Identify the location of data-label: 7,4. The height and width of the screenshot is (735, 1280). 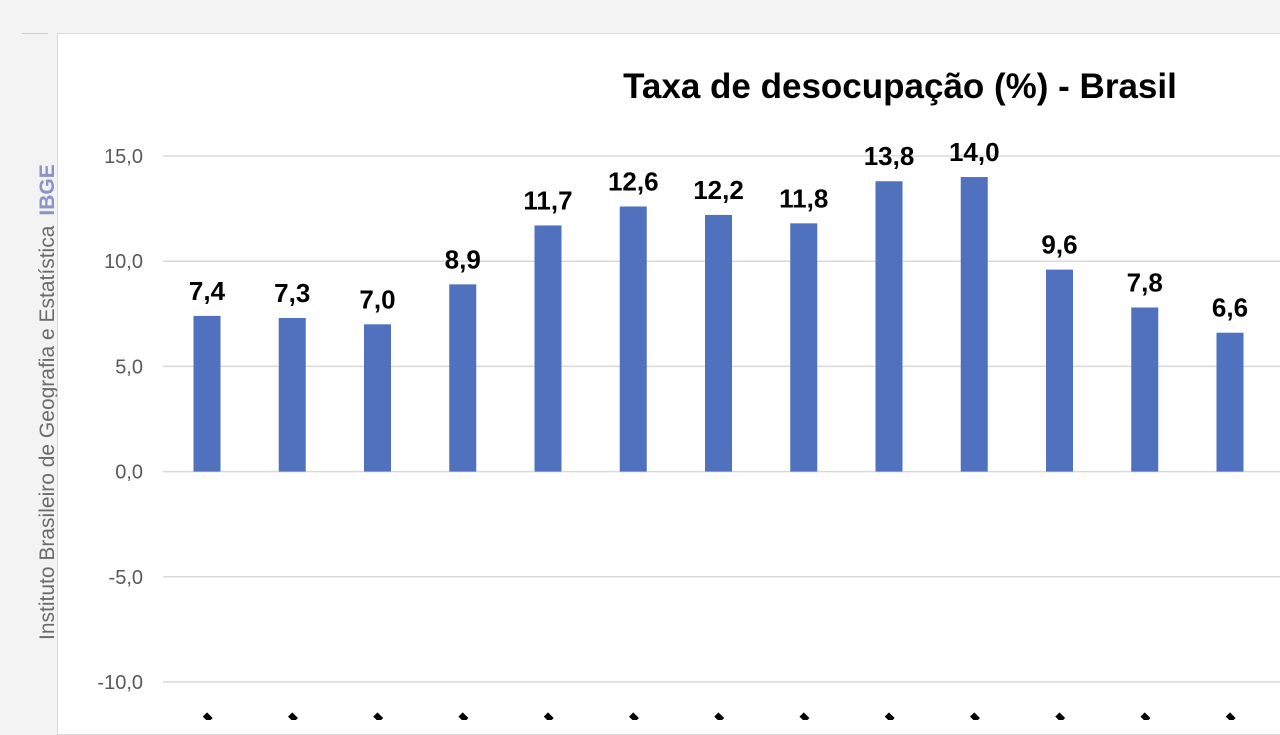
(207, 291).